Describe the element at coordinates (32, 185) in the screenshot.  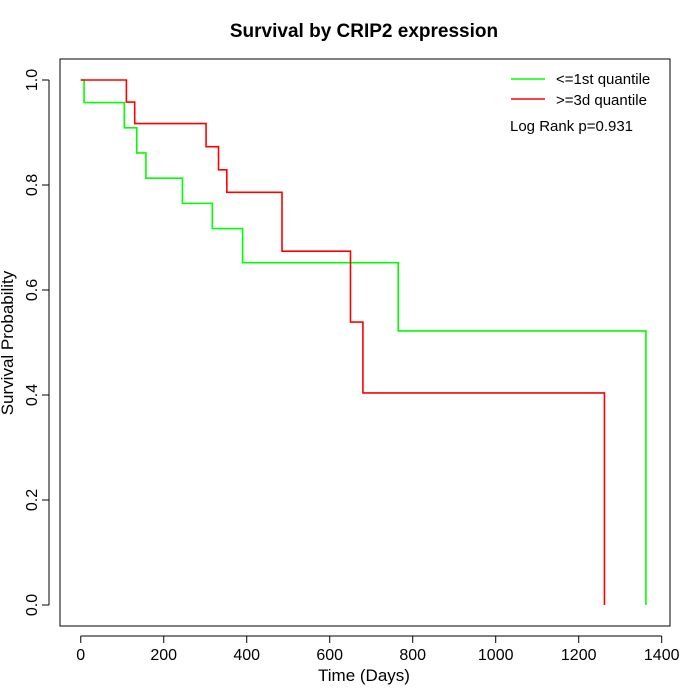
I see `y-tick-label: 0.8` at that location.